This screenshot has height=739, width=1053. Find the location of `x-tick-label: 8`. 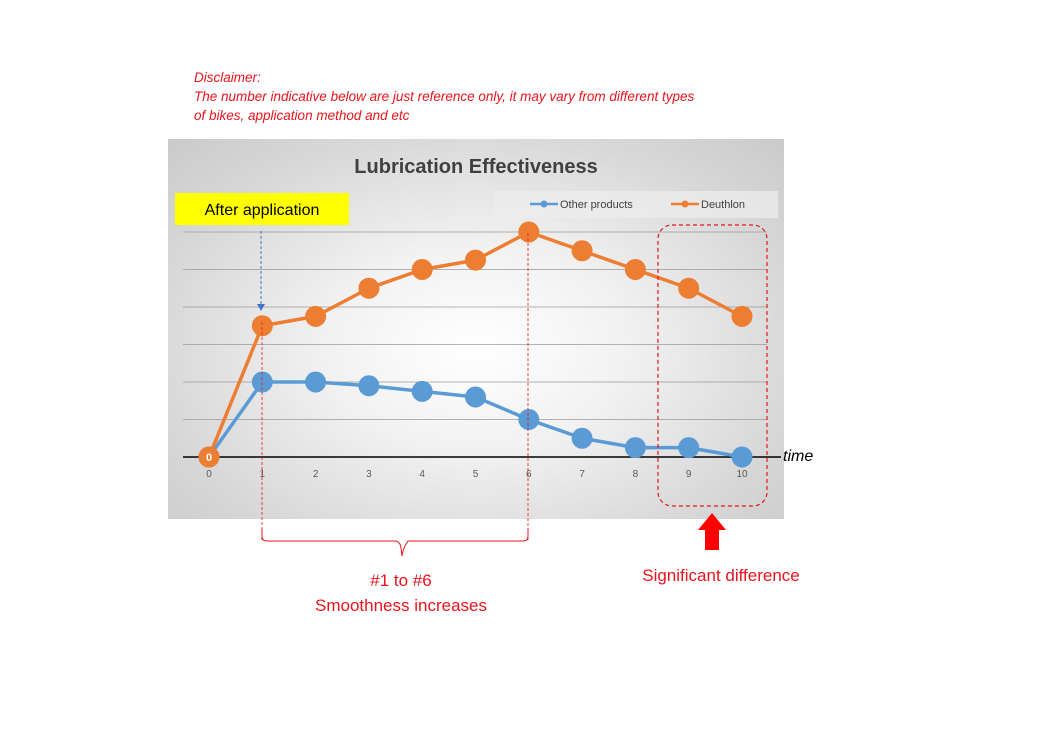

x-tick-label: 8 is located at coordinates (636, 474).